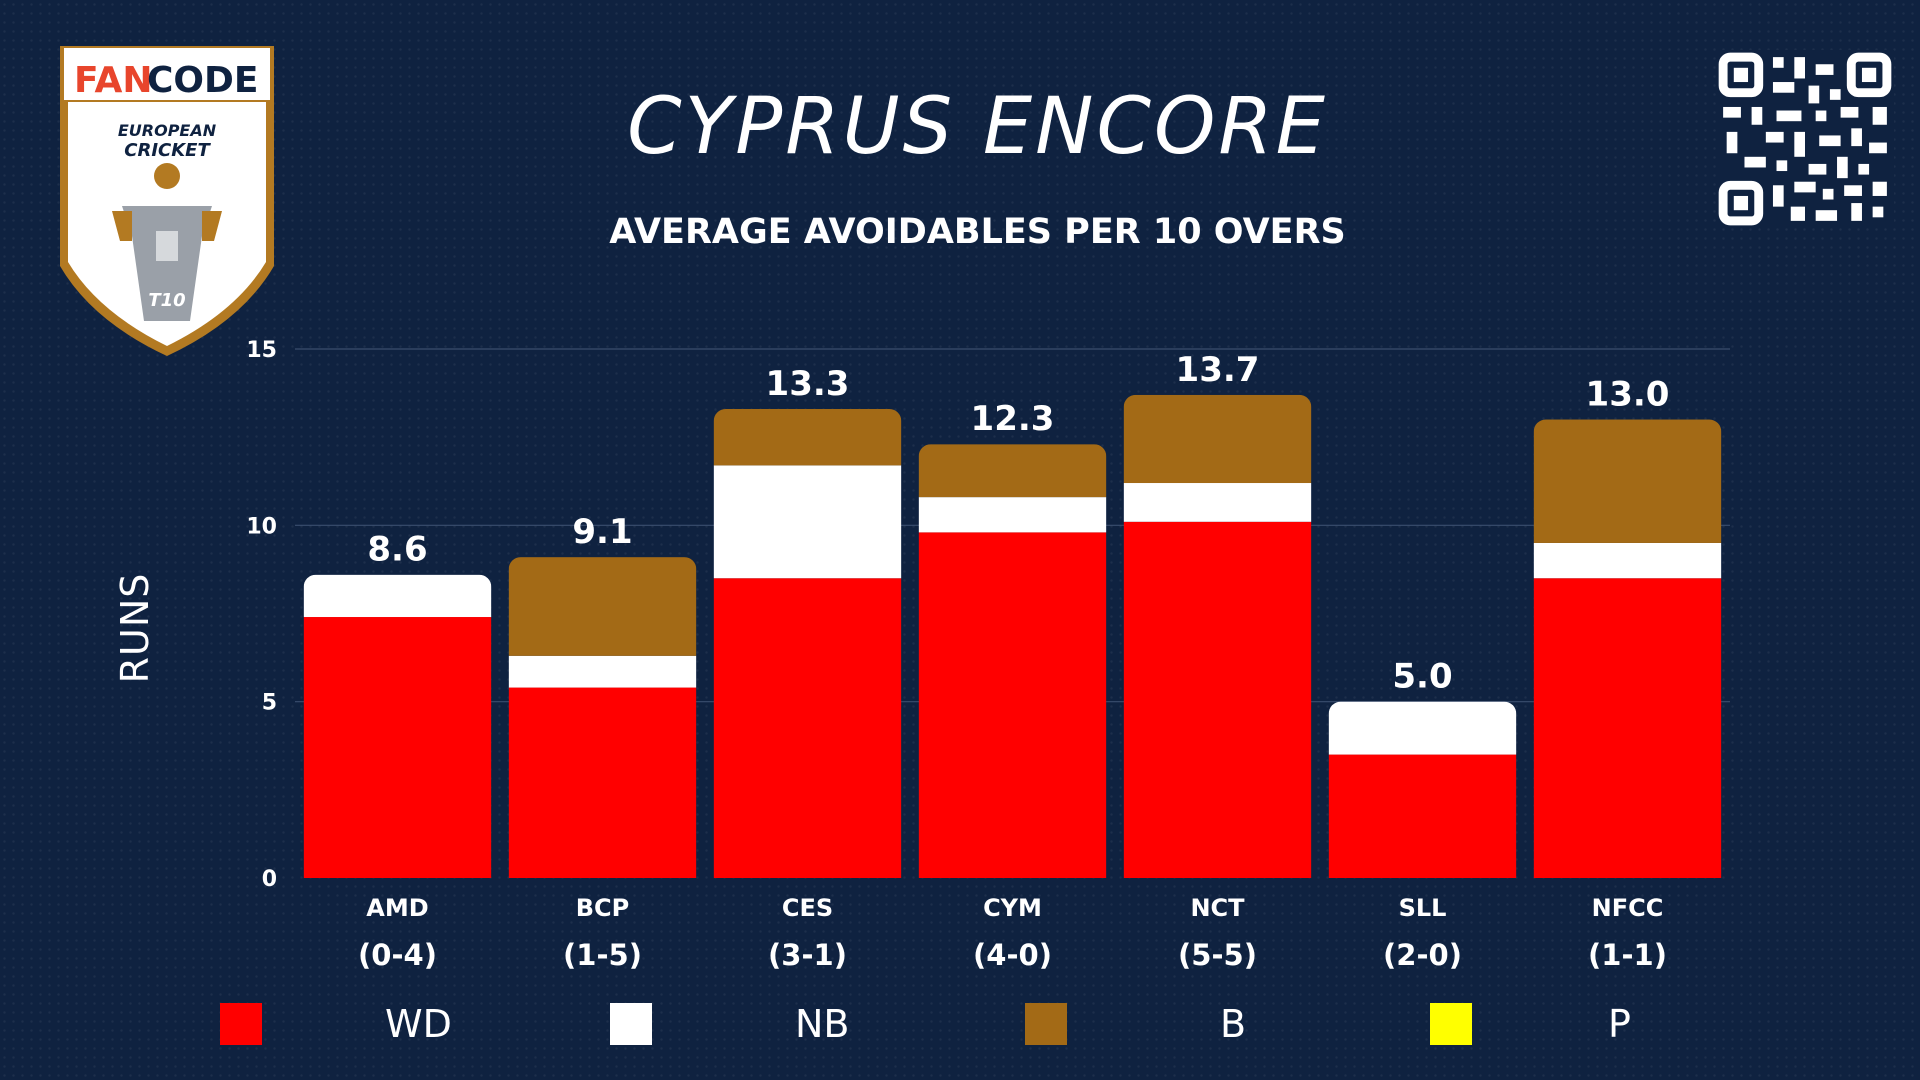  I want to click on bar-total-label: 12.3, so click(1013, 419).